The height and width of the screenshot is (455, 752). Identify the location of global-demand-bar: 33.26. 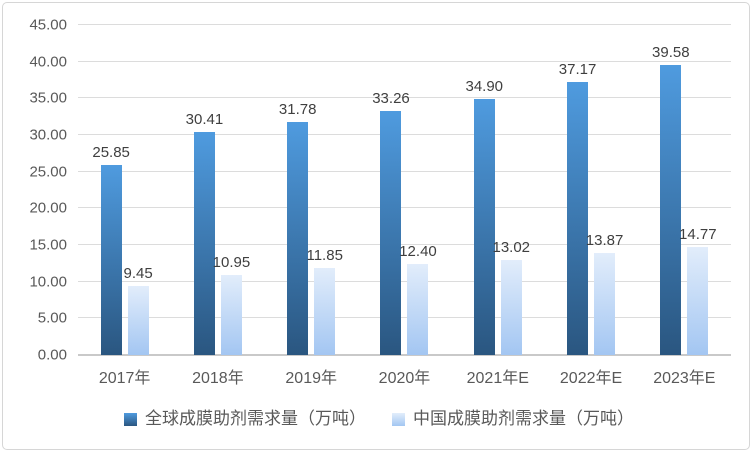
(391, 223).